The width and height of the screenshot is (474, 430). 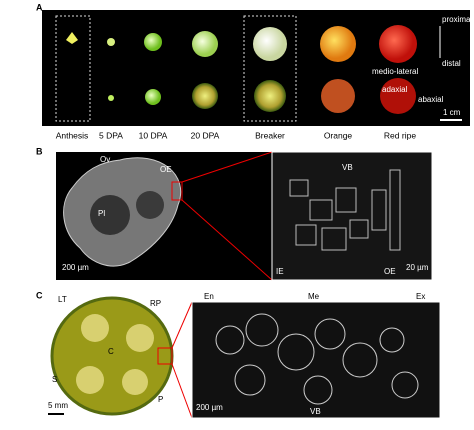 What do you see at coordinates (153, 135) in the screenshot?
I see `stage-label: 10 DPA` at bounding box center [153, 135].